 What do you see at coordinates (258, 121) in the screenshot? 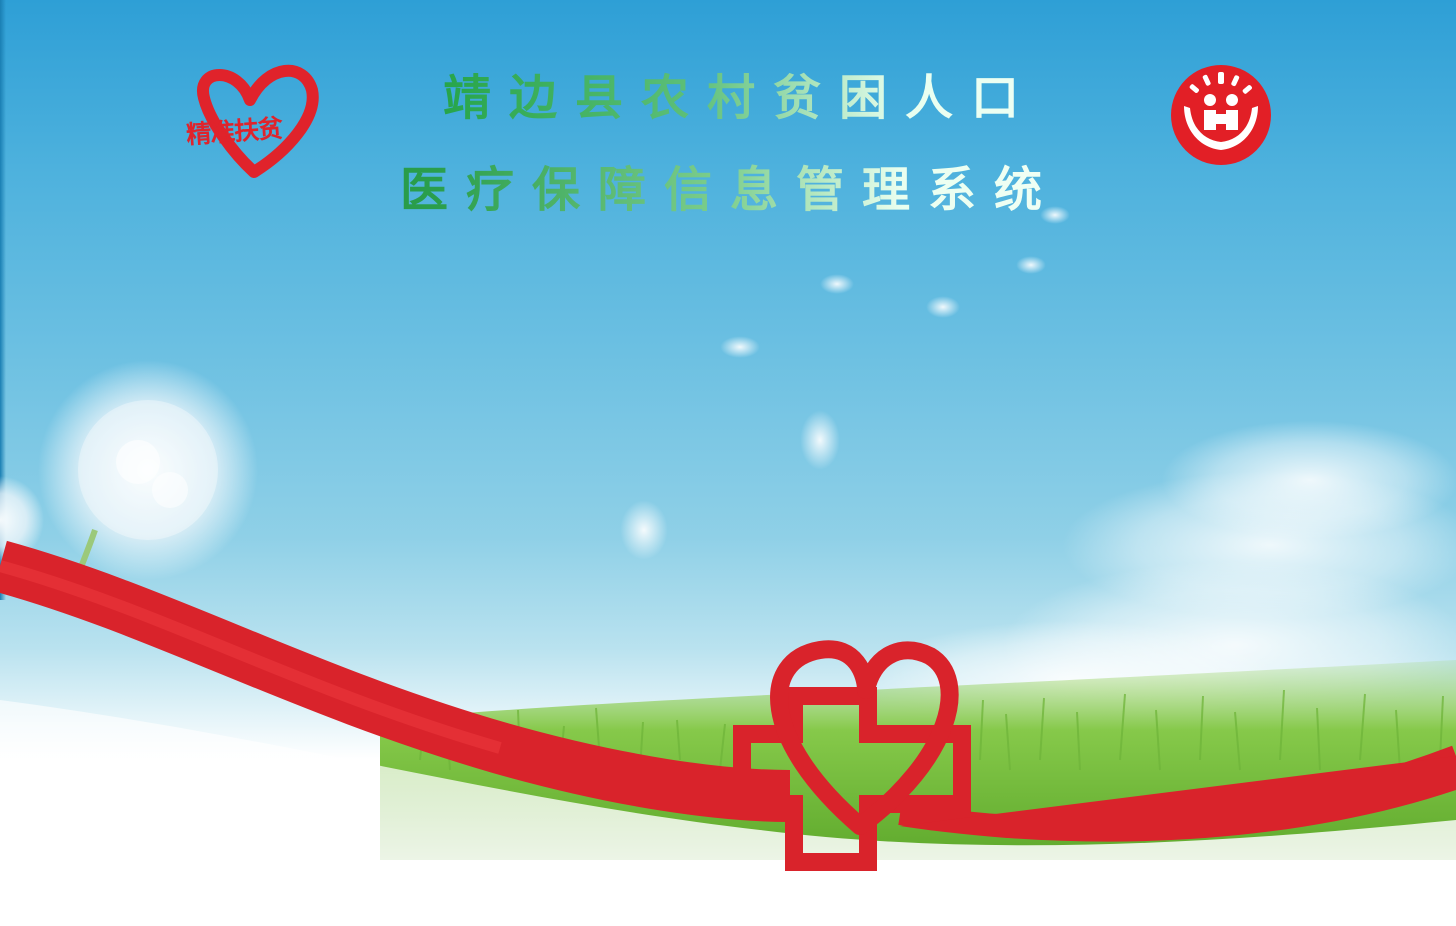
I see `heart-icon` at bounding box center [258, 121].